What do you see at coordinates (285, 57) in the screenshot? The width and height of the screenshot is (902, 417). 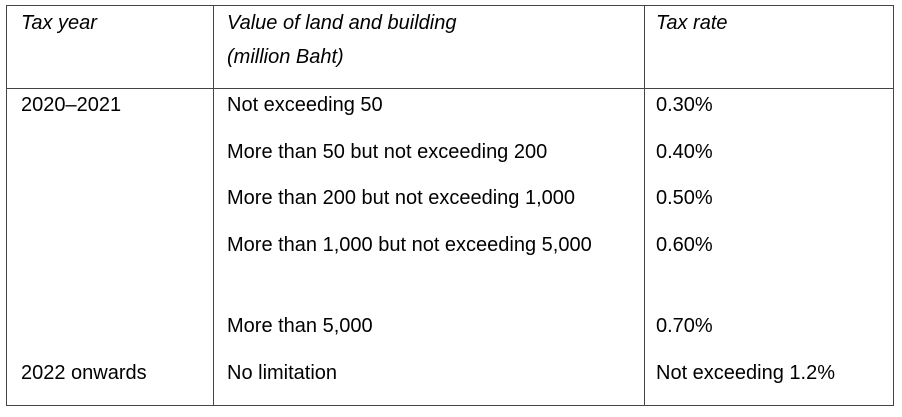 I see `header-value-line2: (million Baht)` at bounding box center [285, 57].